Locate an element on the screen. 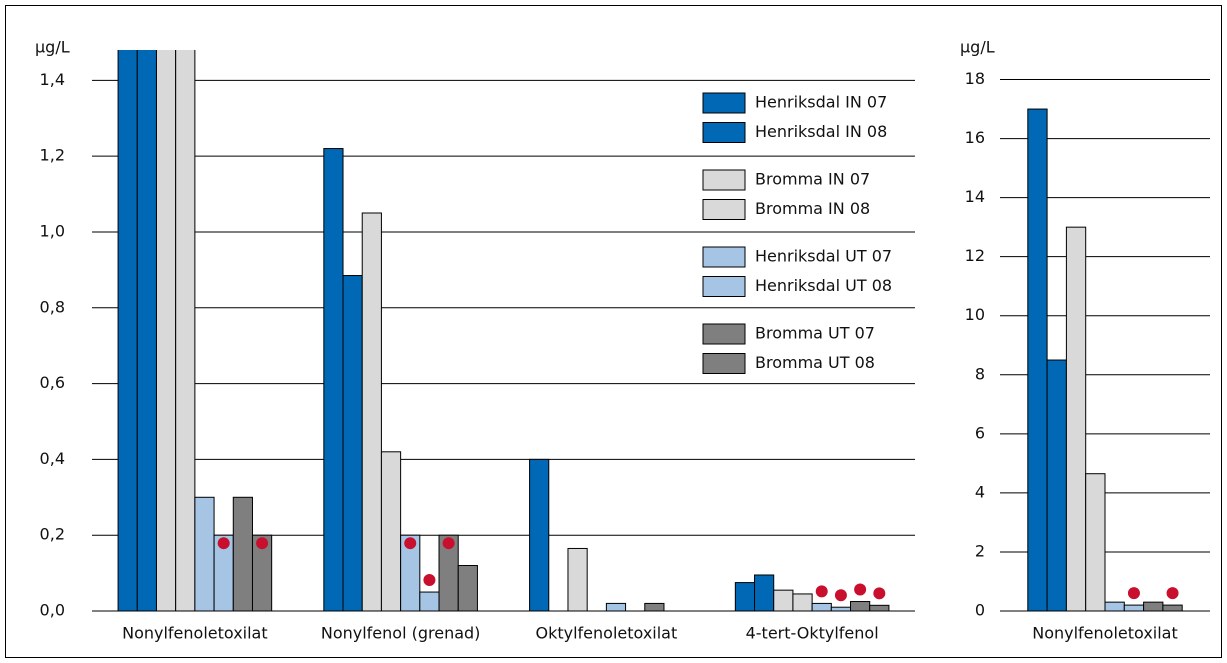  legend-label: Bromma UT 07 is located at coordinates (815, 333).